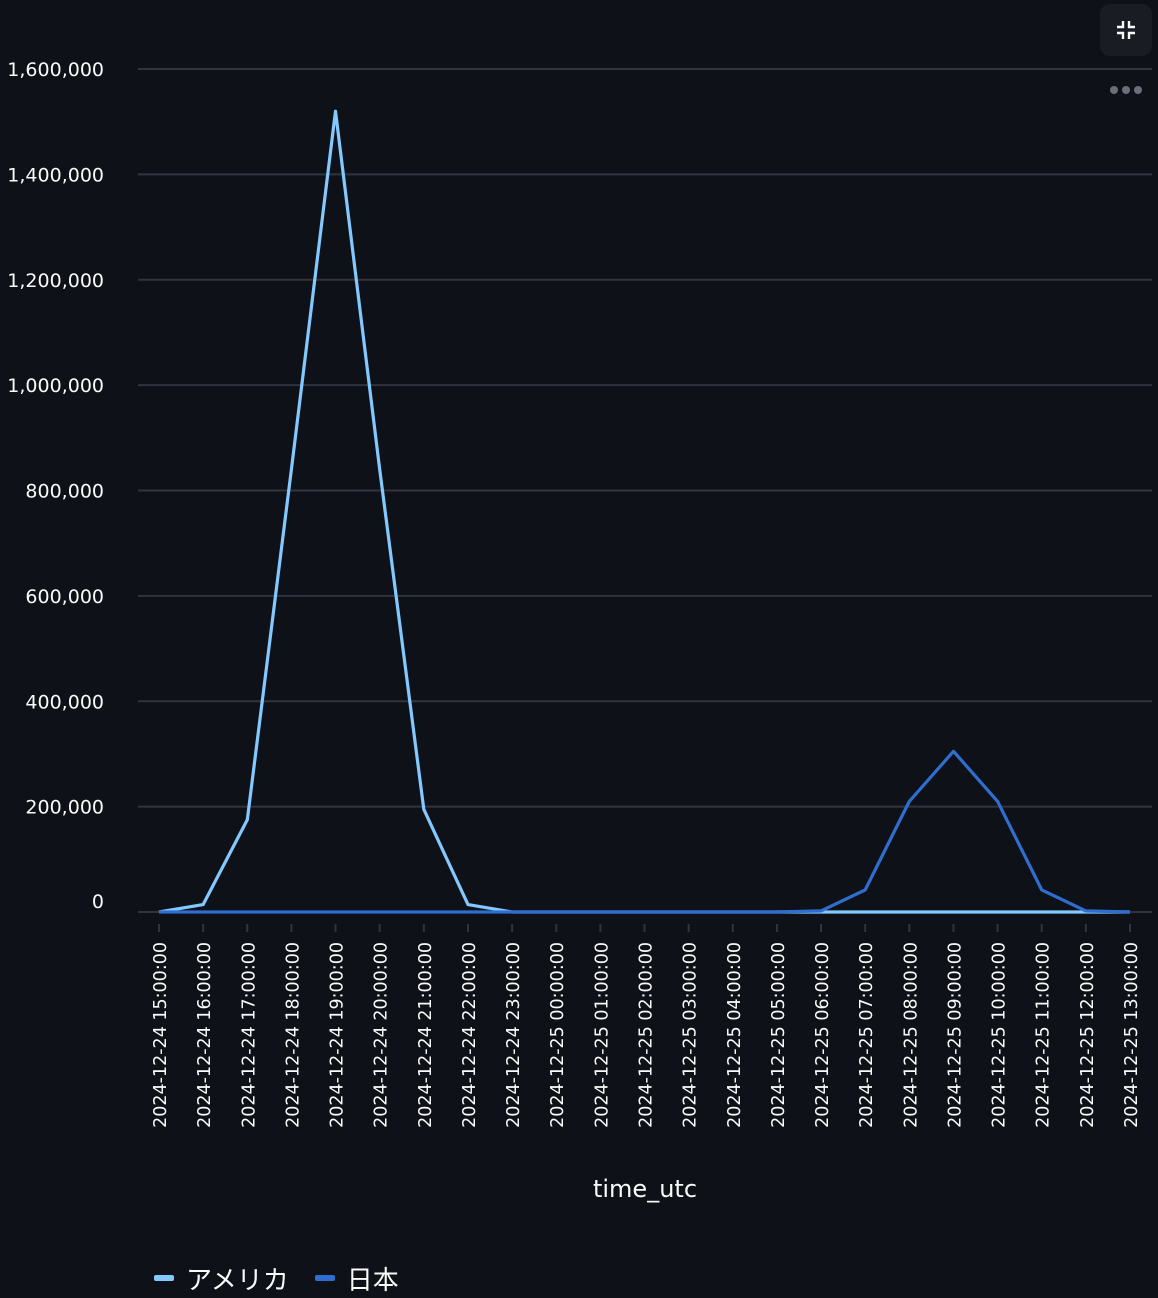 This screenshot has height=1298, width=1158. I want to click on x-tick-label: 2024-12-25 04:00:00, so click(735, 1035).